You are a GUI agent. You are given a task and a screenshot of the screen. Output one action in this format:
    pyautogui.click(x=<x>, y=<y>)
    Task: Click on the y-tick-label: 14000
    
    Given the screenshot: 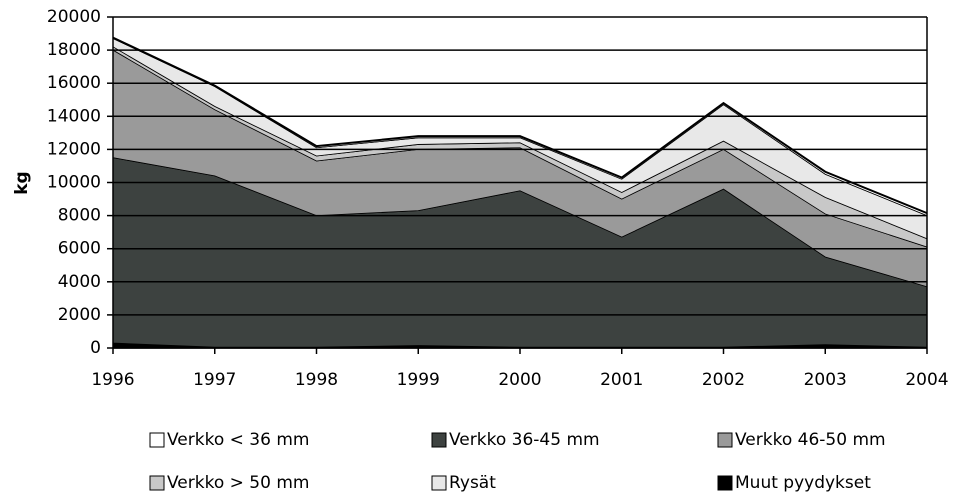 What is the action you would take?
    pyautogui.click(x=74, y=116)
    